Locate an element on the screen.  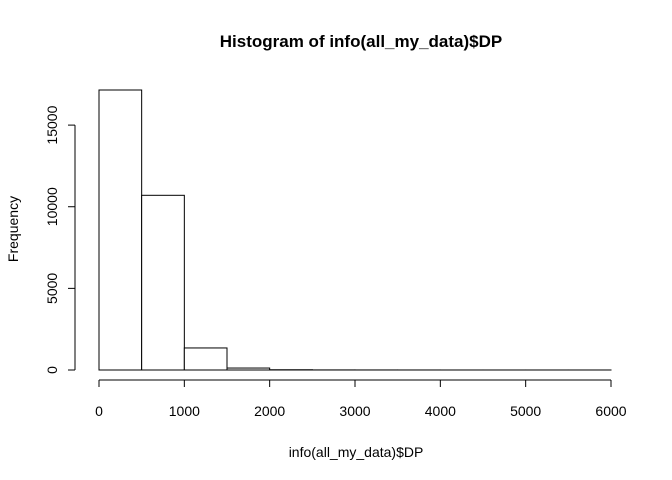
chart-title: Histogram of info(all_my_data)$DP is located at coordinates (361, 41).